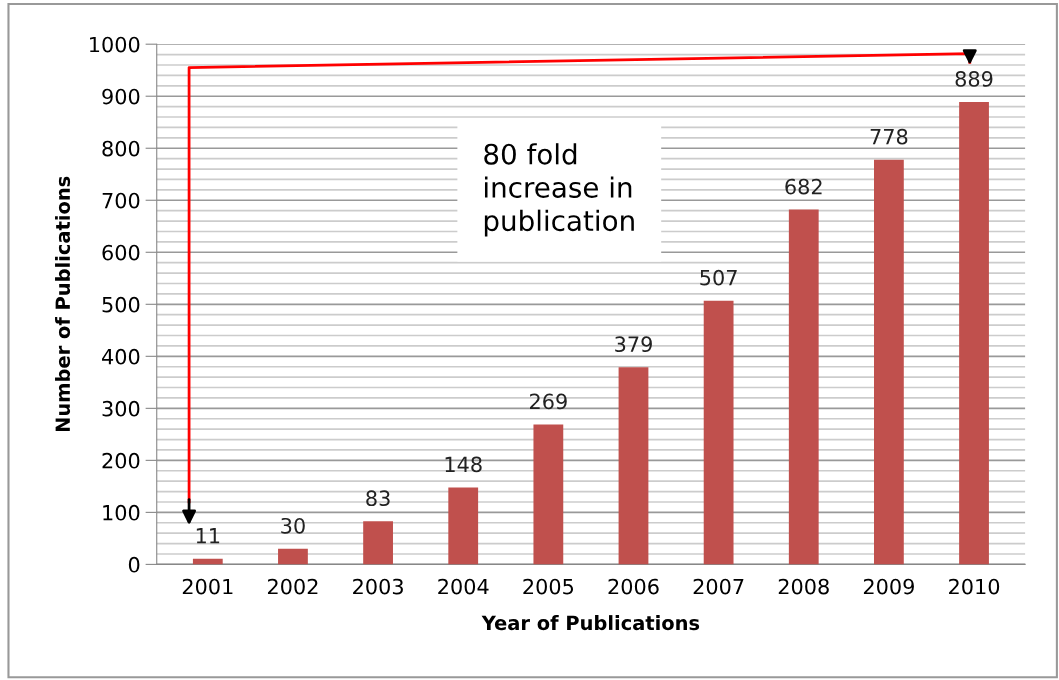  What do you see at coordinates (121, 460) in the screenshot?
I see `y-tick-label: 200` at bounding box center [121, 460].